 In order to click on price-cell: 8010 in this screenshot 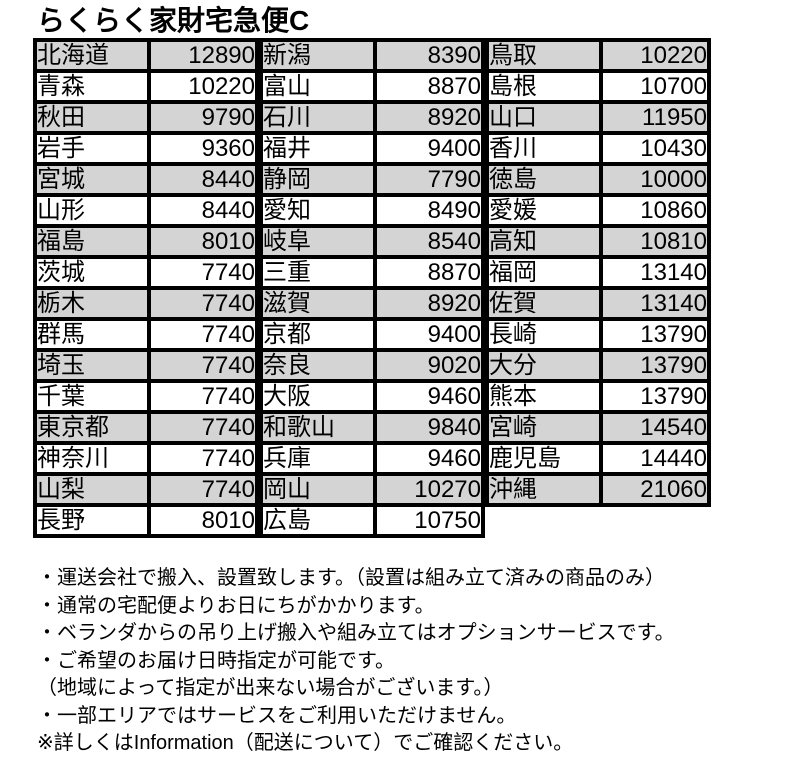, I will do `click(203, 241)`.